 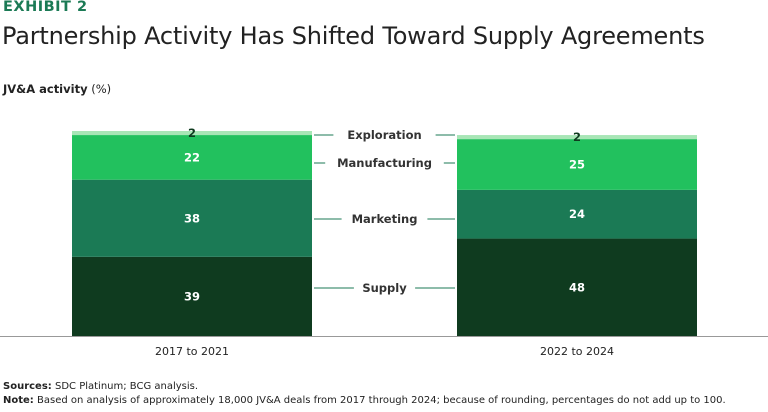 What do you see at coordinates (126, 386) in the screenshot?
I see `sources-text: SDC Platinum; BCG analysis.` at bounding box center [126, 386].